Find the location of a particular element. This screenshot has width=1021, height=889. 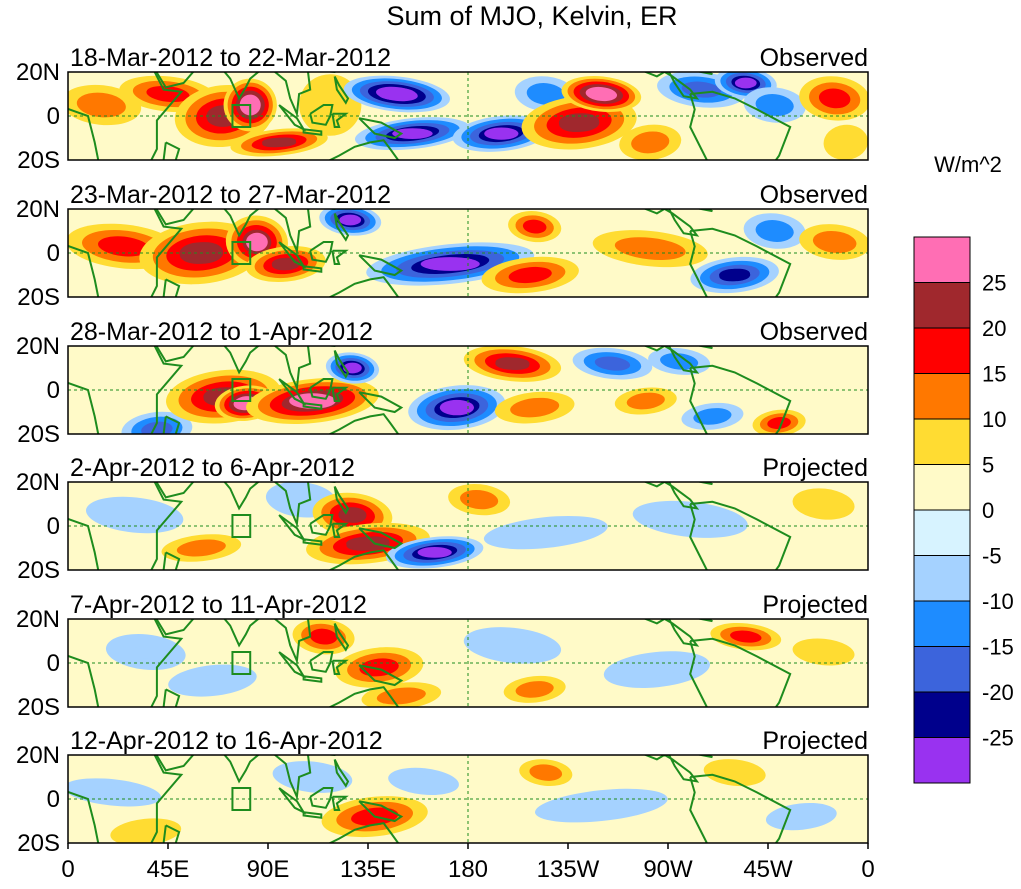

colorbar-level-label: 15 is located at coordinates (994, 374).